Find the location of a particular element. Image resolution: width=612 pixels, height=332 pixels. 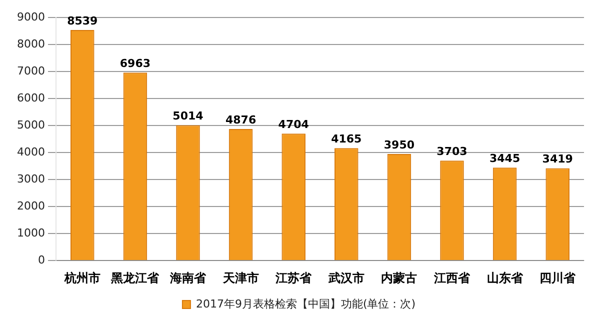

x-tick-label: 江苏省 is located at coordinates (293, 277).